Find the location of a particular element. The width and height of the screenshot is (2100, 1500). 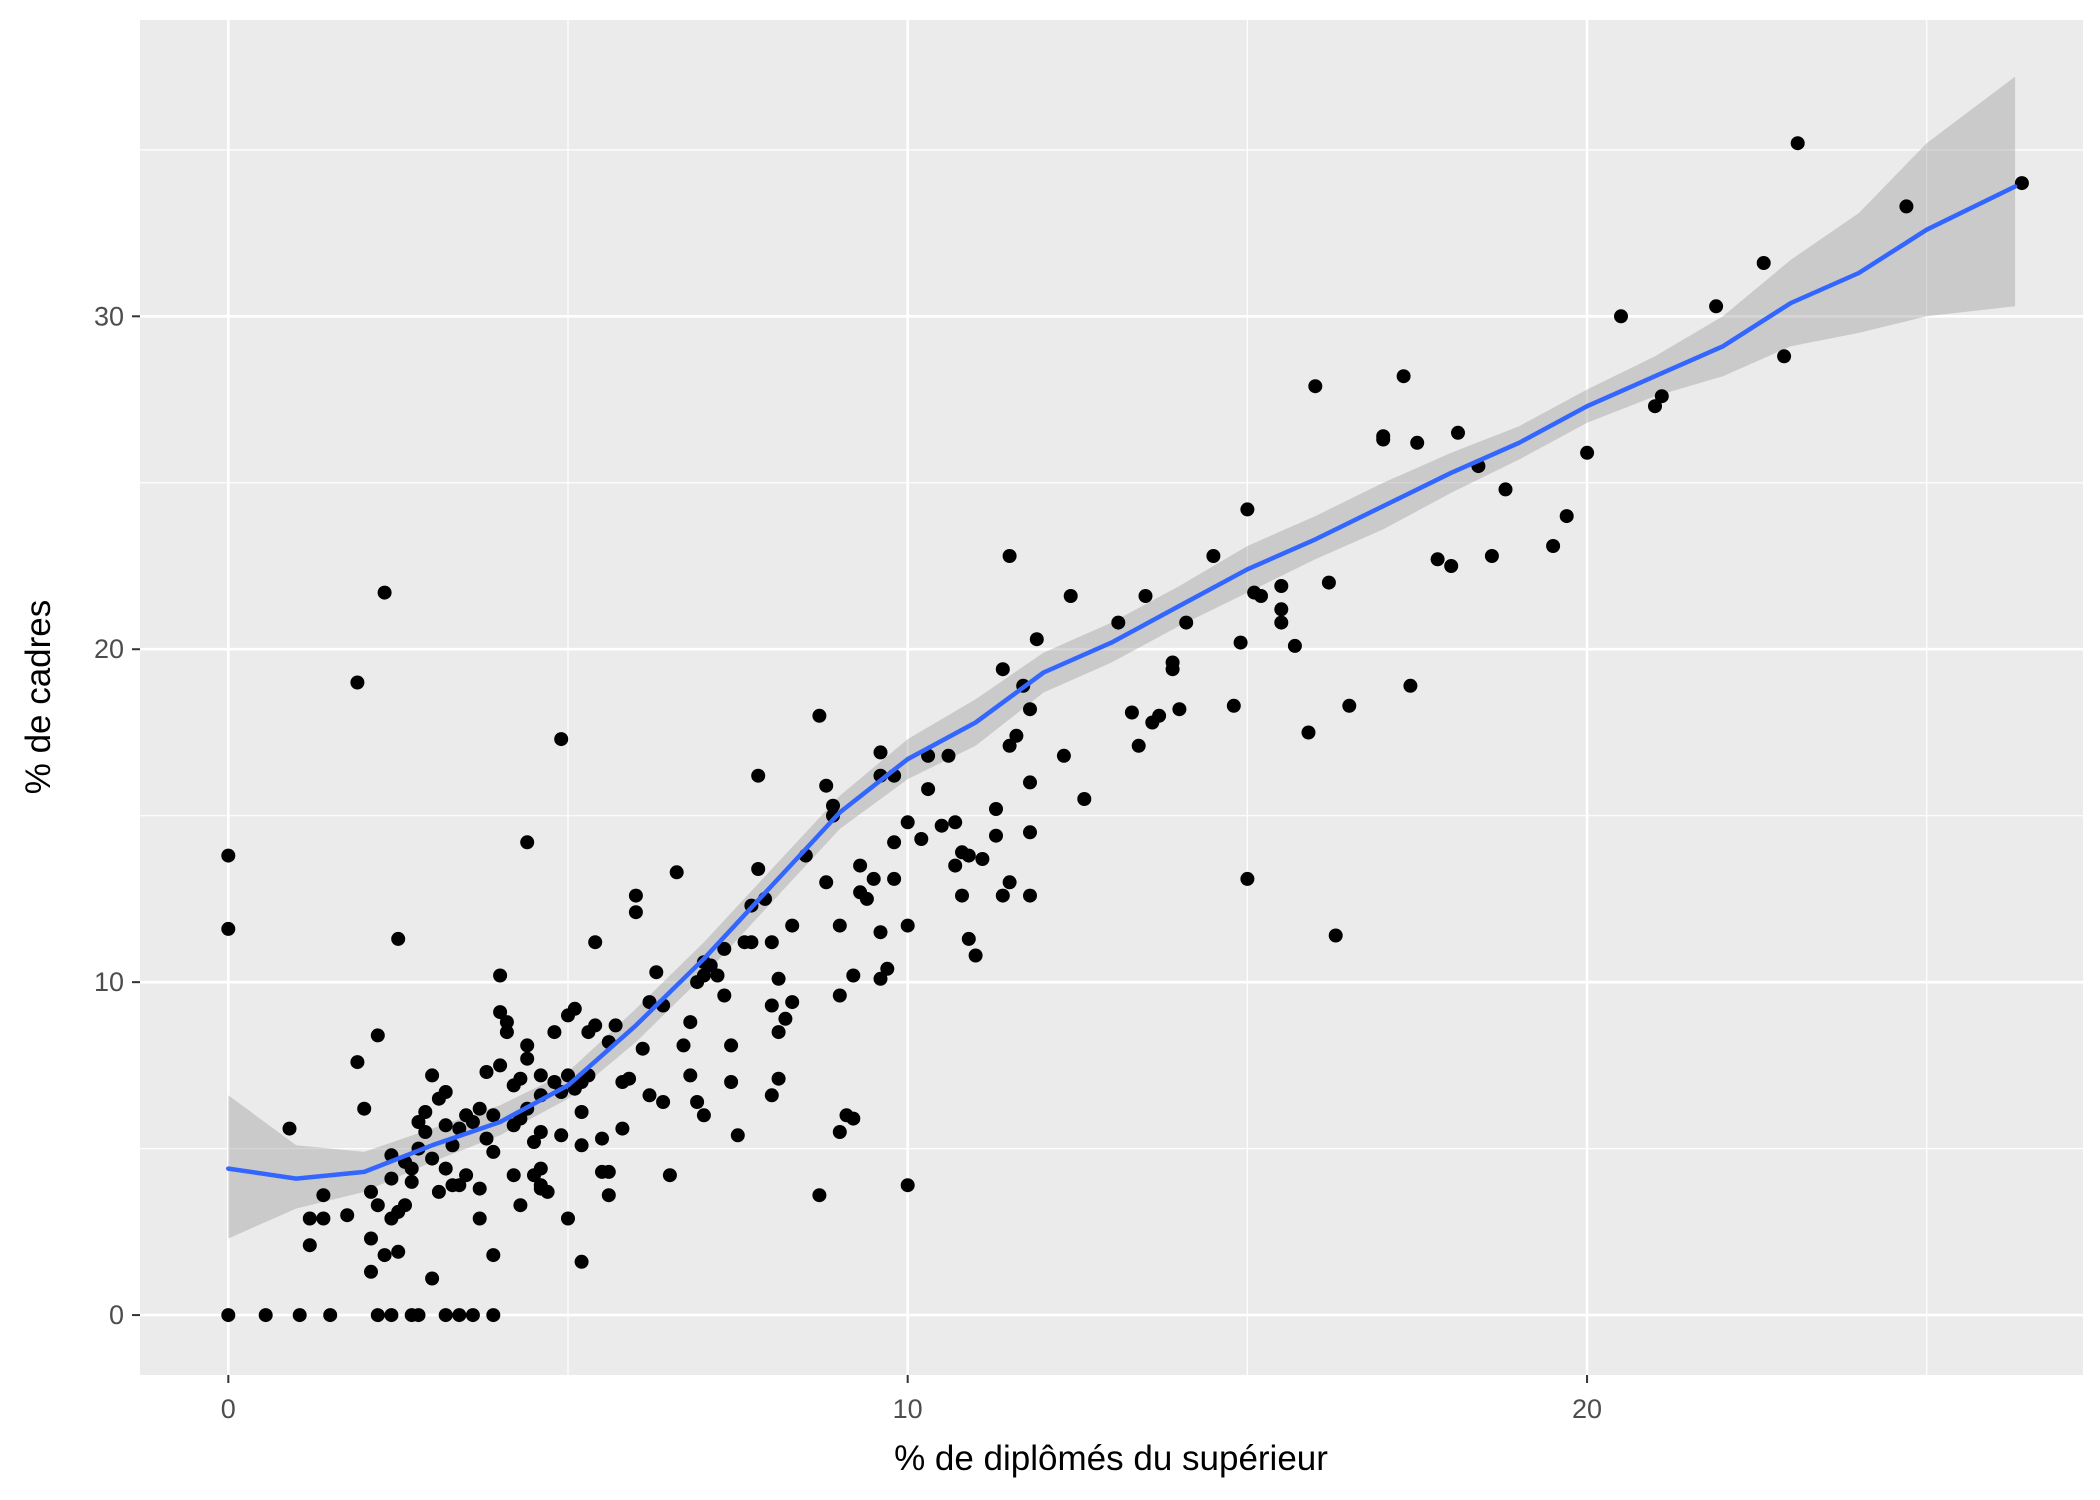

x-tick-label: 10 is located at coordinates (908, 1409).